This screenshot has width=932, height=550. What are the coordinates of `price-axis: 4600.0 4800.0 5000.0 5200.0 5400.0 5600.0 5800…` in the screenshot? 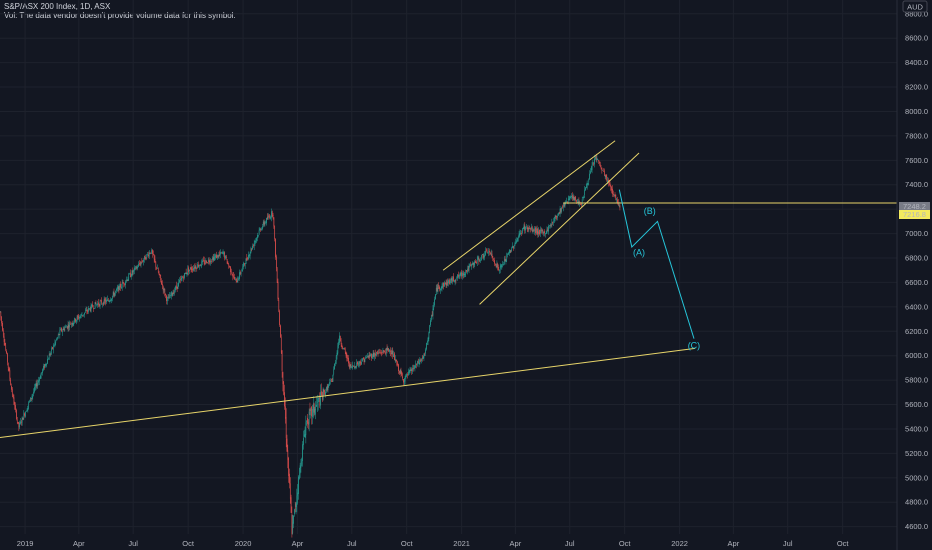 It's located at (916, 270).